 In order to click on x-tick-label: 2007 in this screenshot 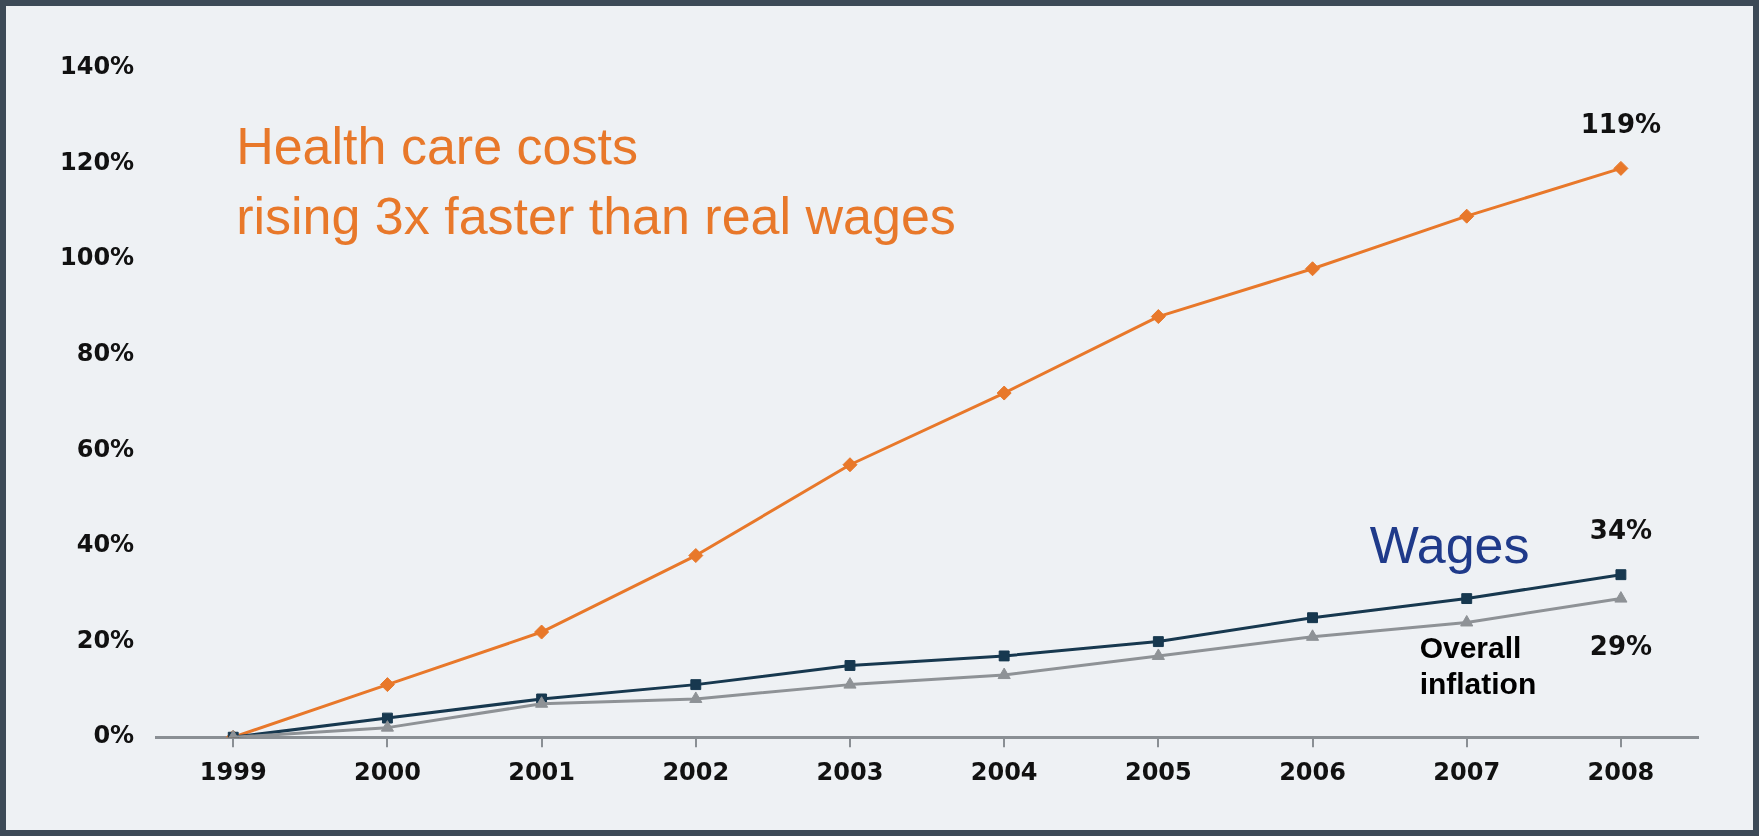, I will do `click(1467, 771)`.